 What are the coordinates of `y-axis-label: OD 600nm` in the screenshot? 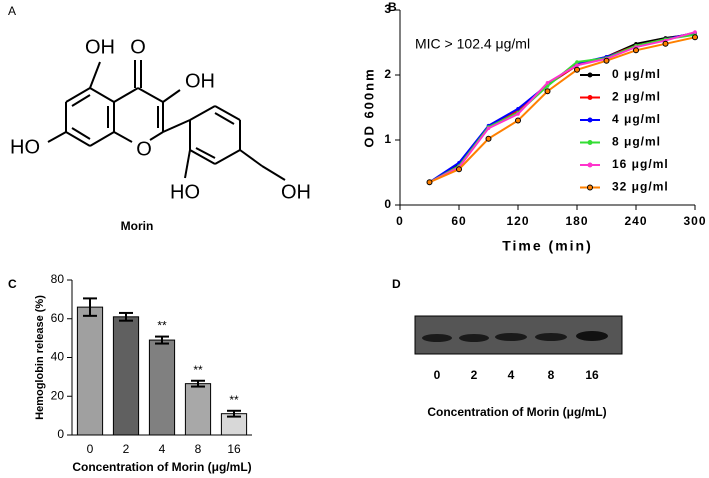 It's located at (368, 107).